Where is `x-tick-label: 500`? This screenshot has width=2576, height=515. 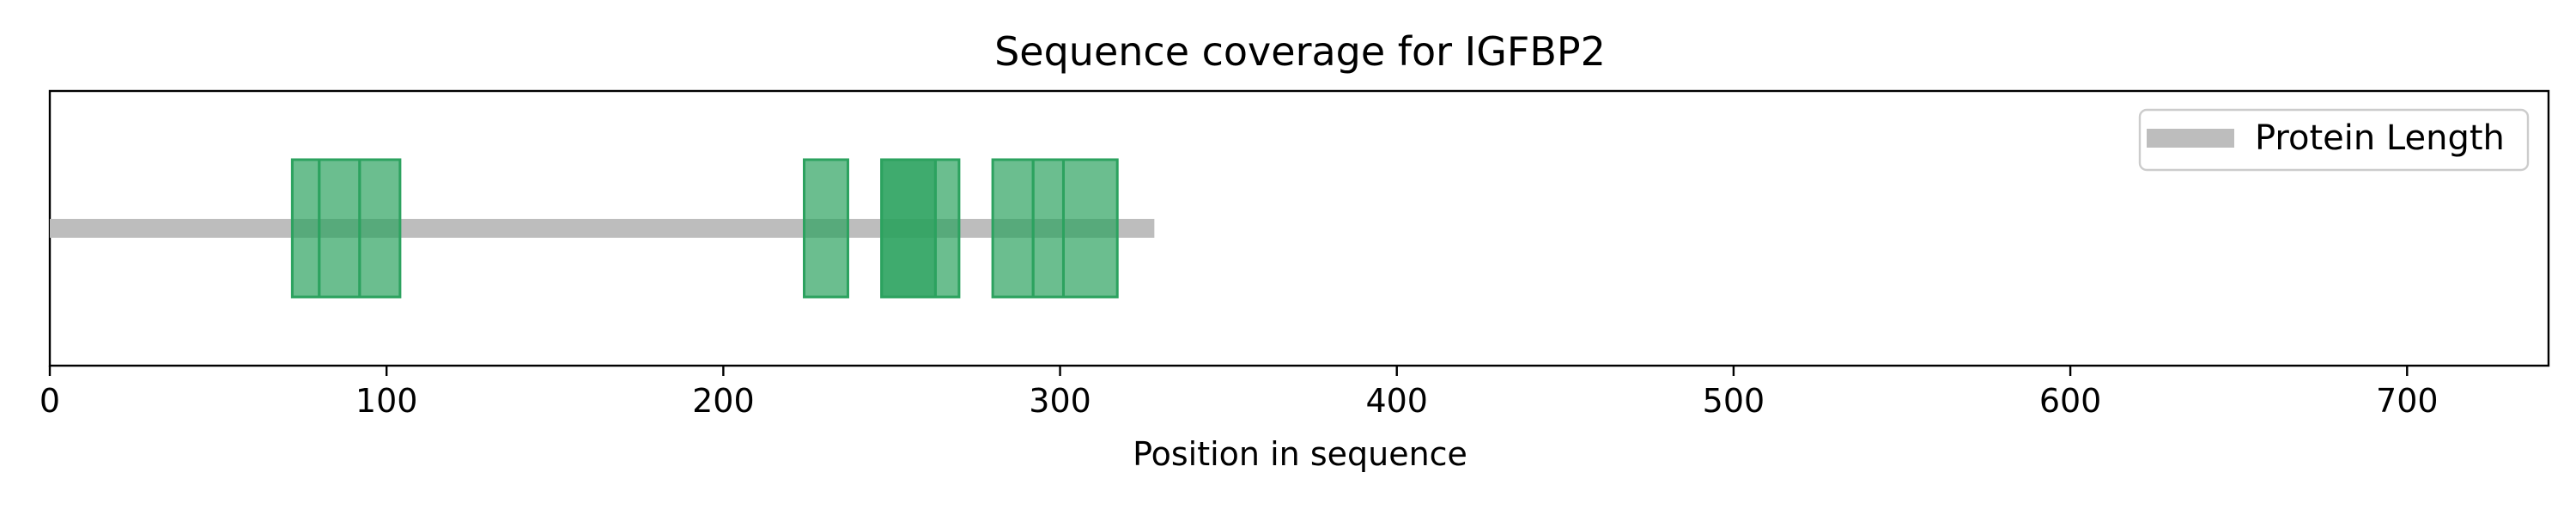
x-tick-label: 500 is located at coordinates (1734, 401).